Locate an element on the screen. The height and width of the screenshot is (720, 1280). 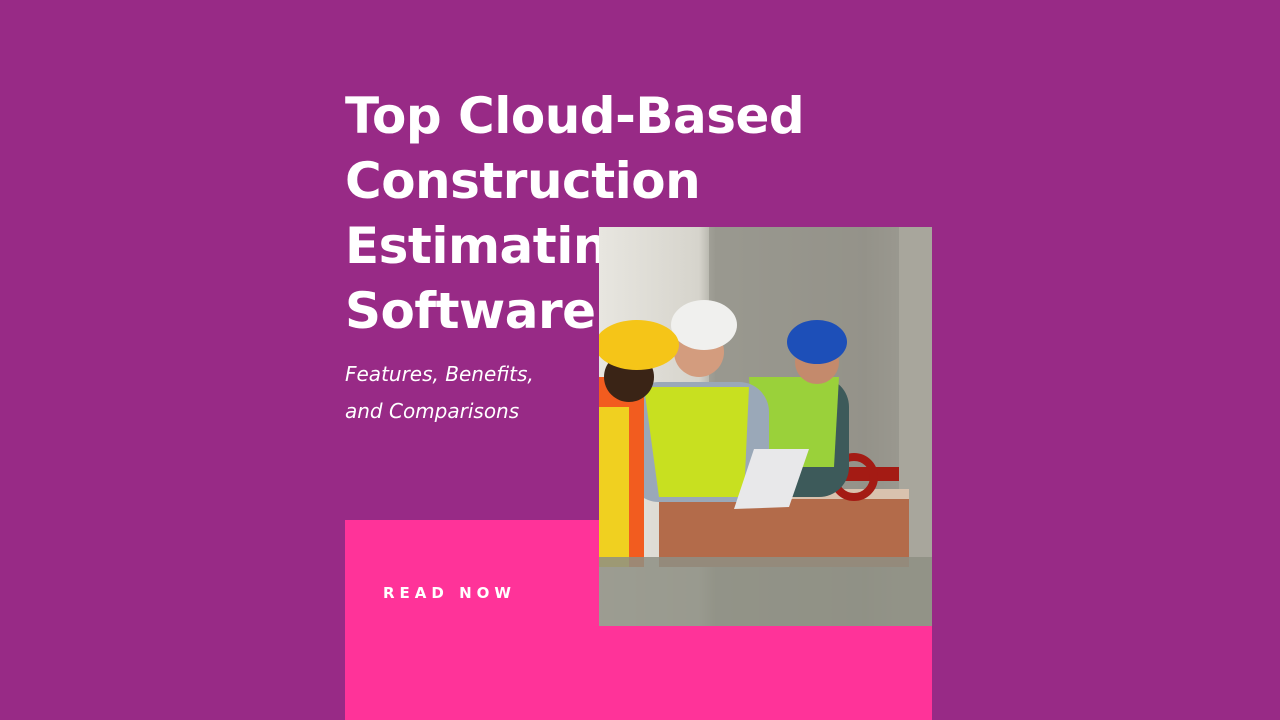
read-now-button: READ NOW is located at coordinates (449, 593).